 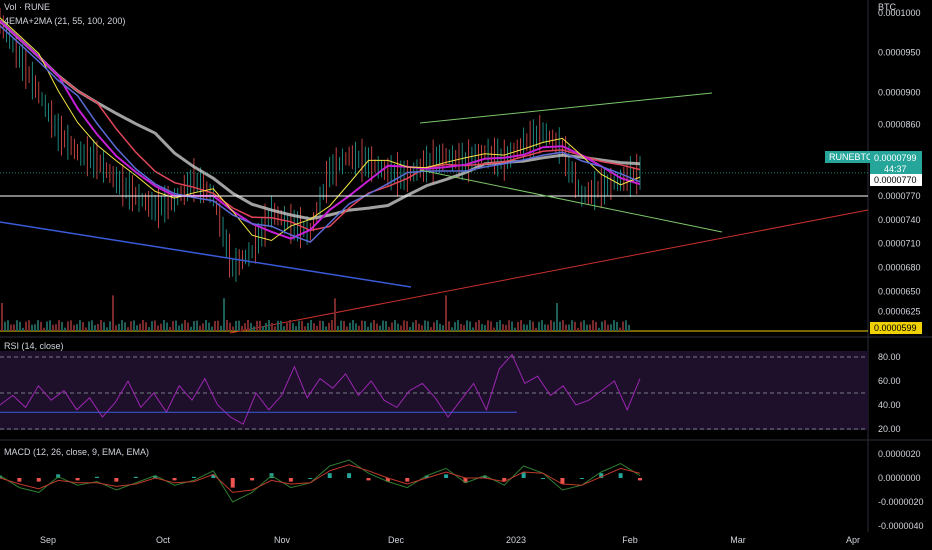 I want to click on rsi-axis-tick: 40.00, so click(x=889, y=405).